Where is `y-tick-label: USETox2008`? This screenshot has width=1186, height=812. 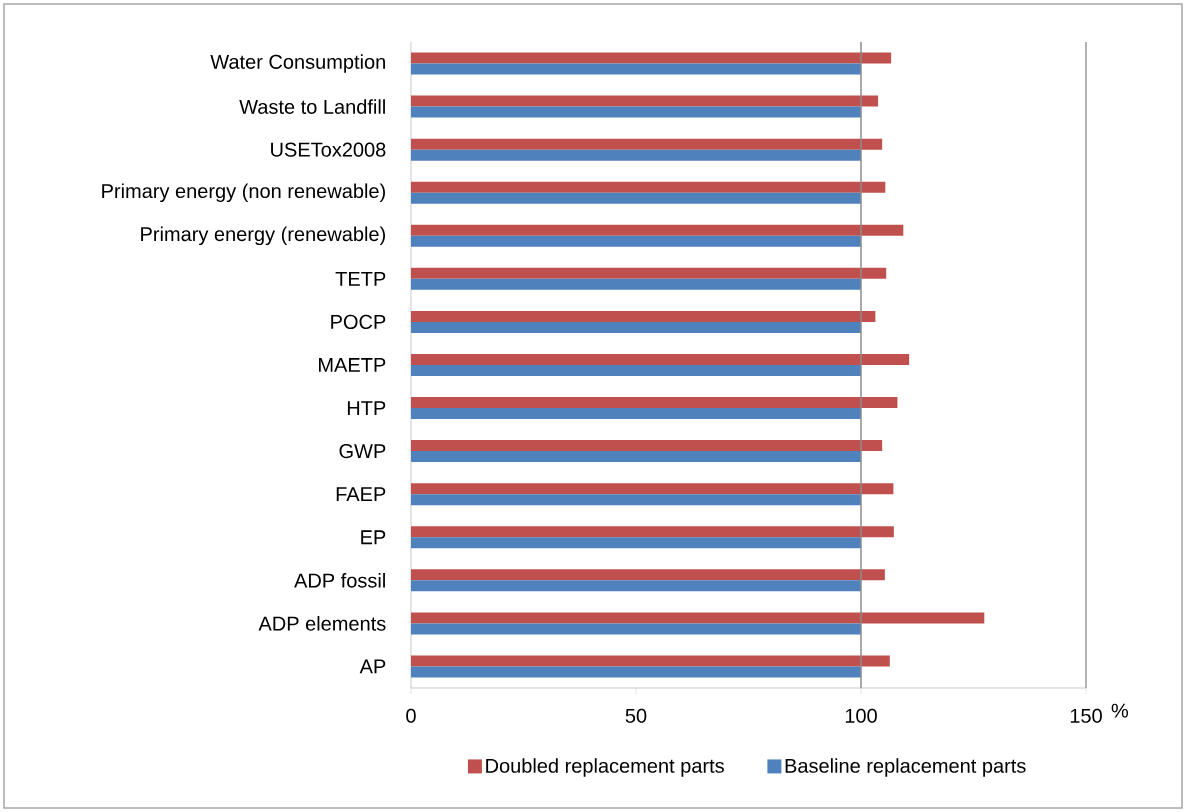
y-tick-label: USETox2008 is located at coordinates (328, 149).